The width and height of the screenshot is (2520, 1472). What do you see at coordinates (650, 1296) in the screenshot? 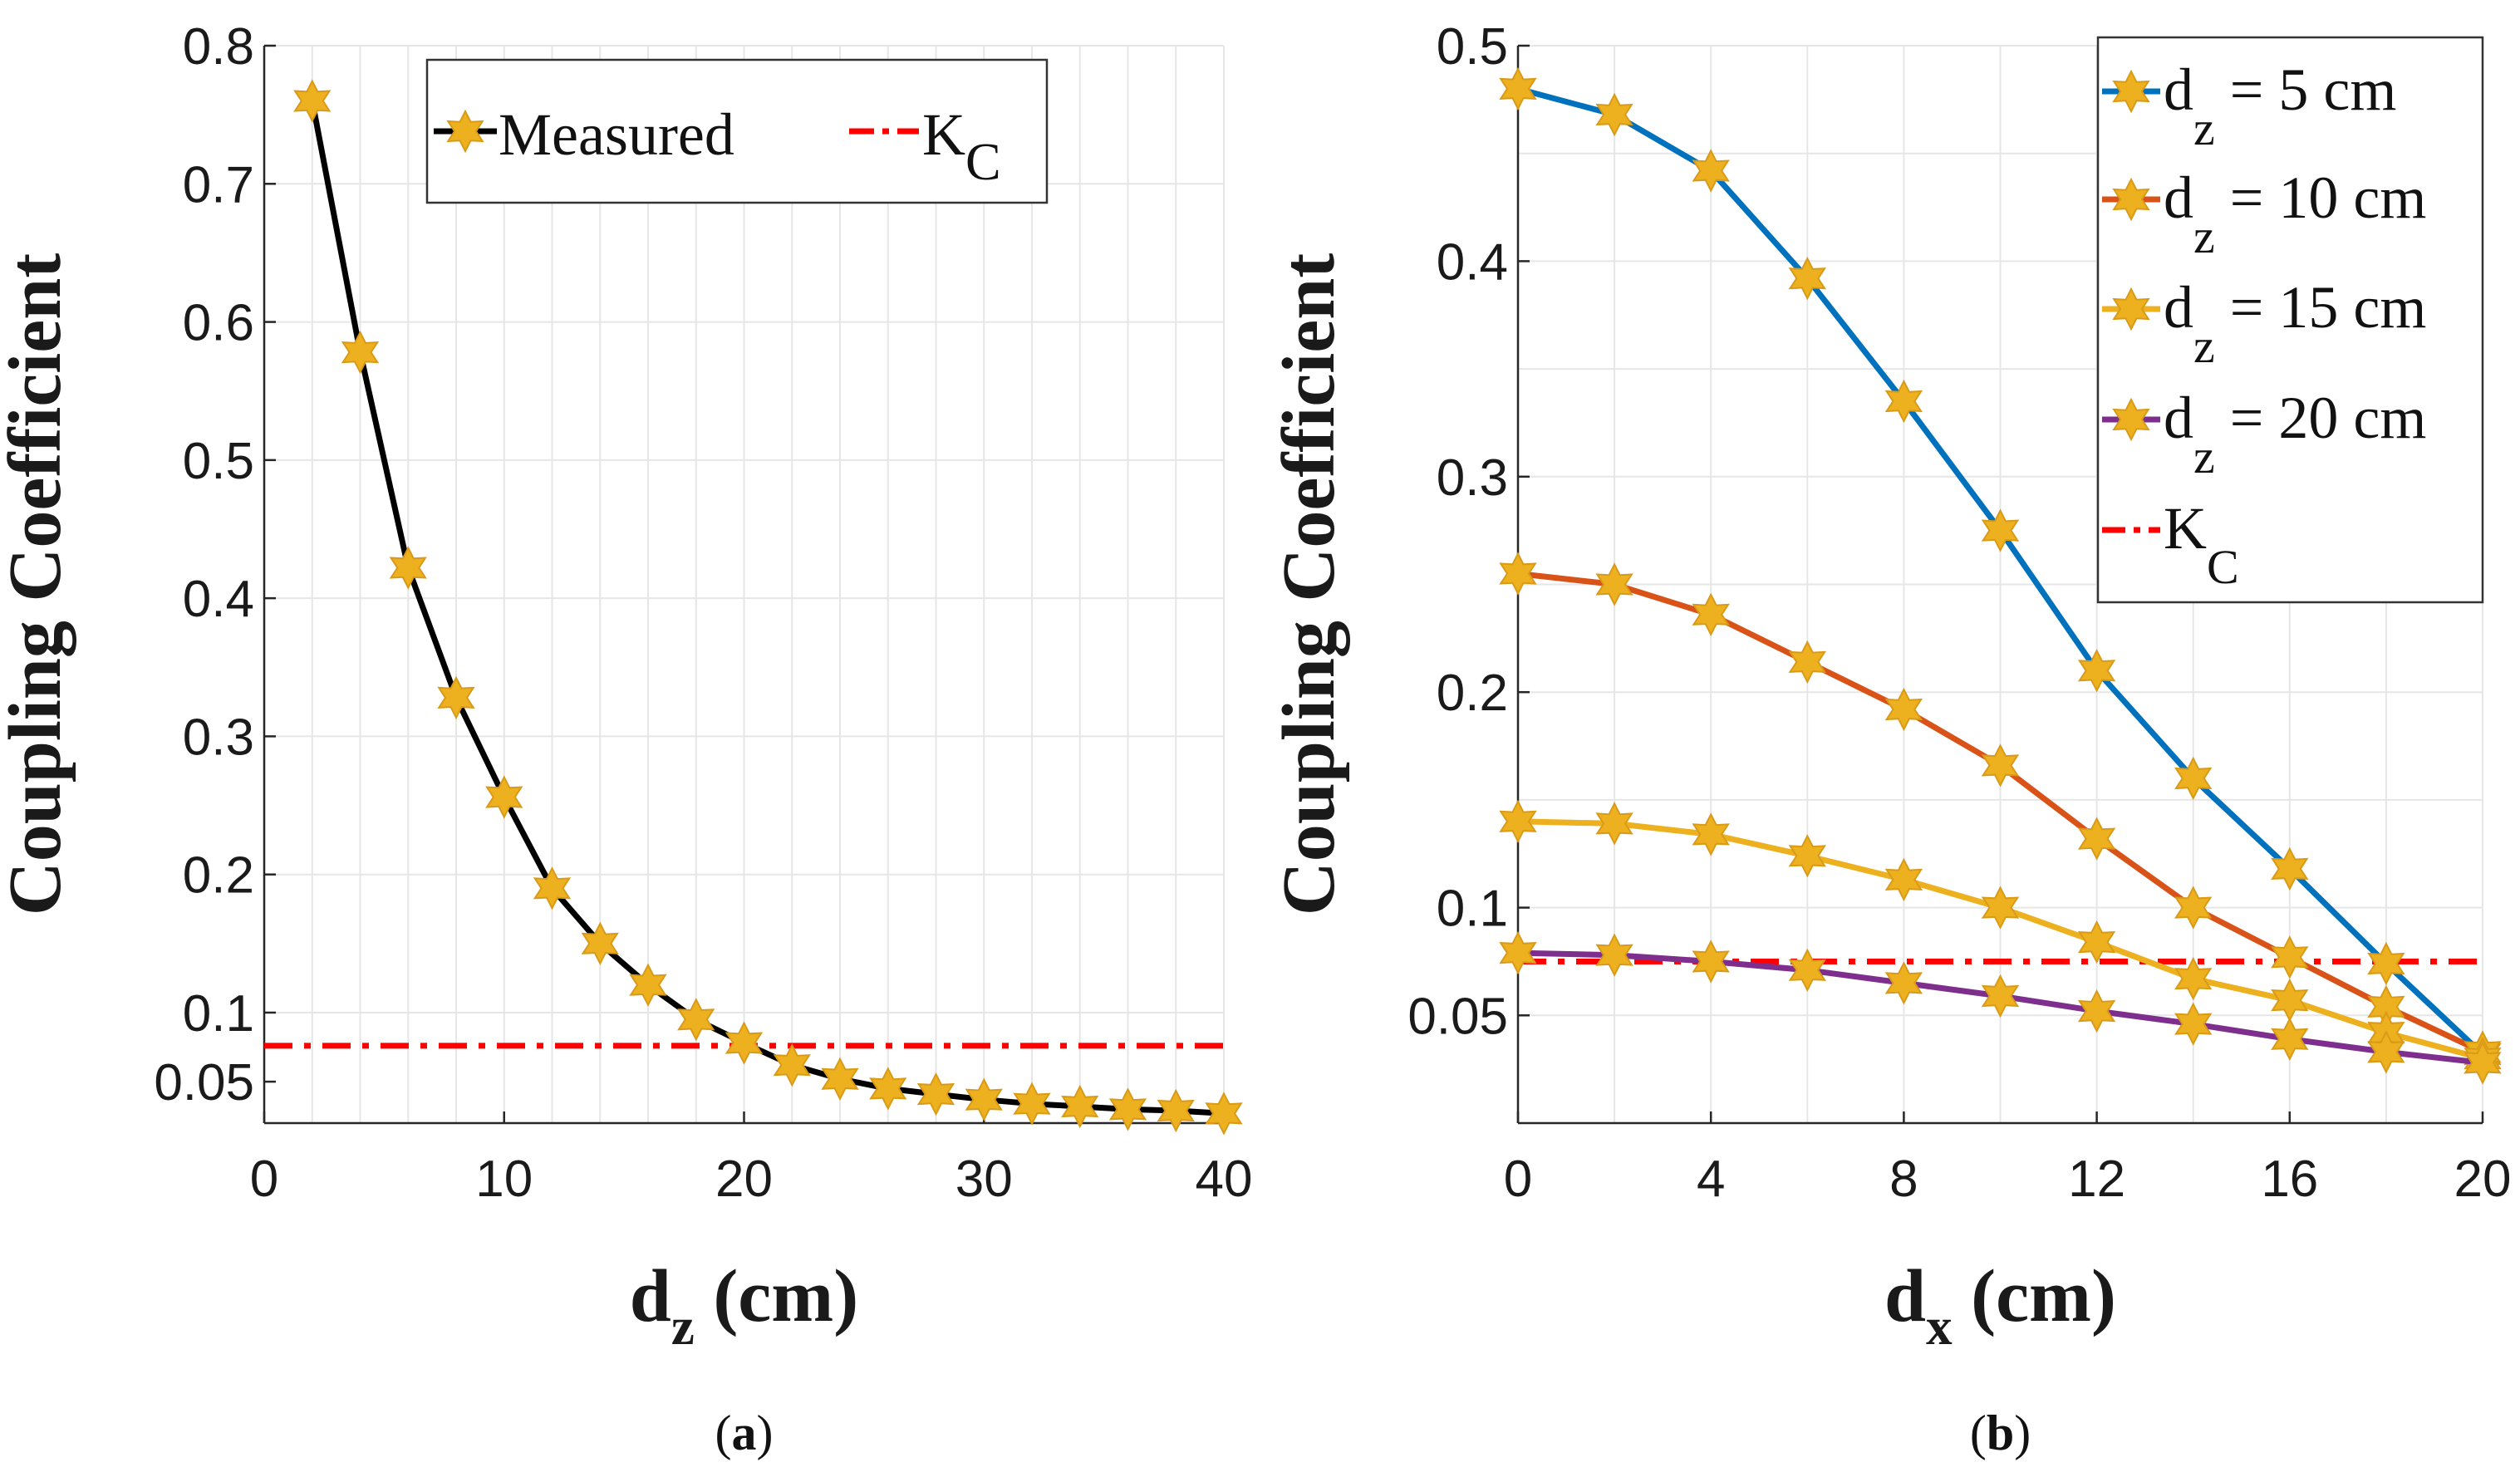
I see `chart-a-x-axis-label-main: d` at bounding box center [650, 1296].